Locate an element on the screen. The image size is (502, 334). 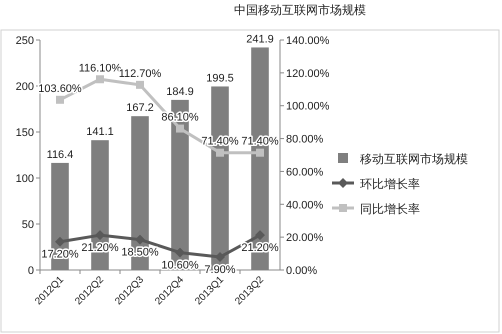
legend-label: 同比增长率 is located at coordinates (390, 209).